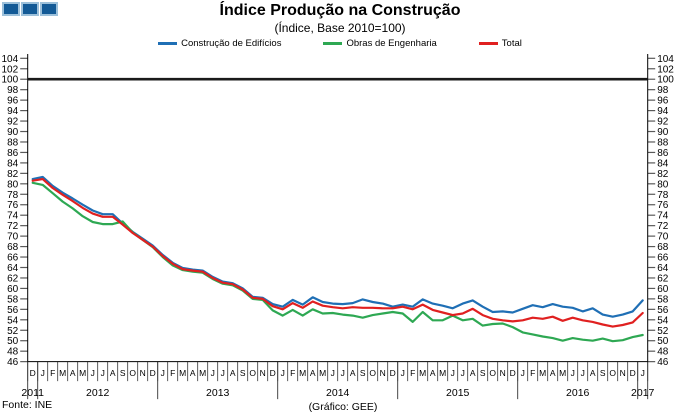  I want to click on y-tick-label: 68, so click(663, 247).